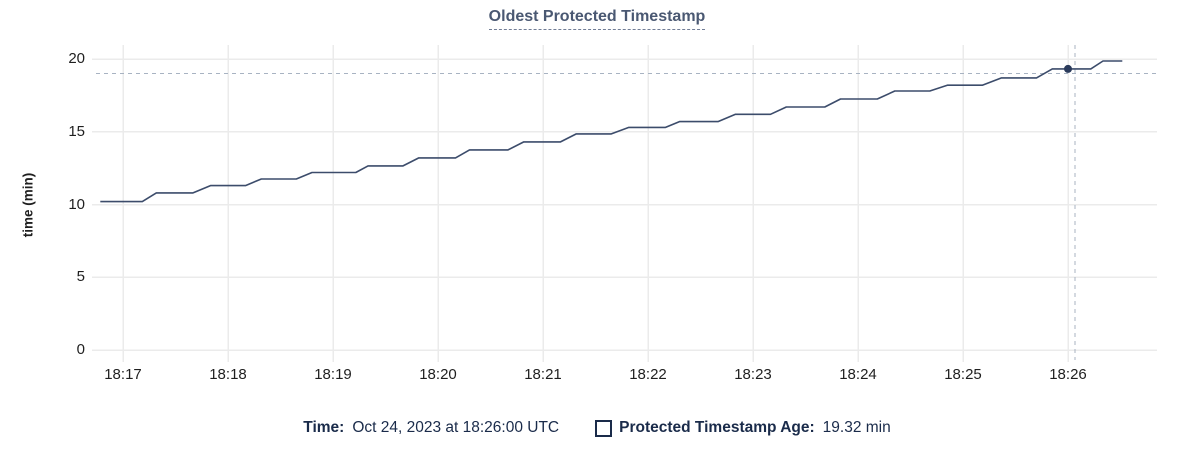  Describe the element at coordinates (76, 58) in the screenshot. I see `y-tick-label: 20` at that location.